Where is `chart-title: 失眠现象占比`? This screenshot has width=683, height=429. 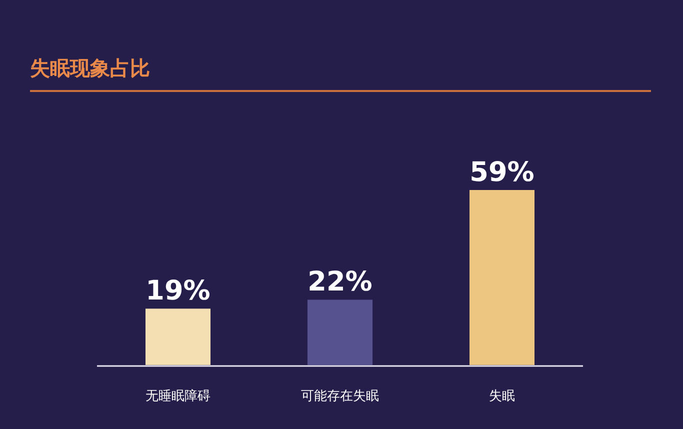 chart-title: 失眠现象占比 is located at coordinates (90, 68).